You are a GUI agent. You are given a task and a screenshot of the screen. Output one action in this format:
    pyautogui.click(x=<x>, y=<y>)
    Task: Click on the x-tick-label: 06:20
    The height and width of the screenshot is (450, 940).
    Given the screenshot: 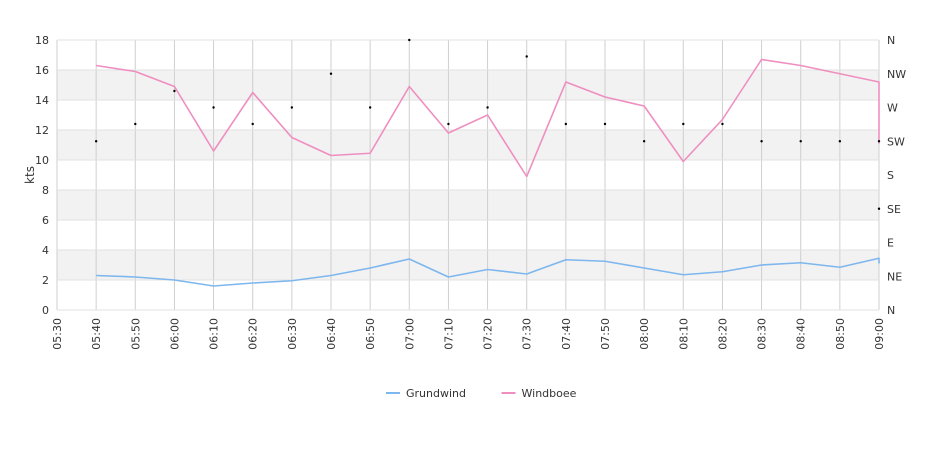 What is the action you would take?
    pyautogui.click(x=253, y=334)
    